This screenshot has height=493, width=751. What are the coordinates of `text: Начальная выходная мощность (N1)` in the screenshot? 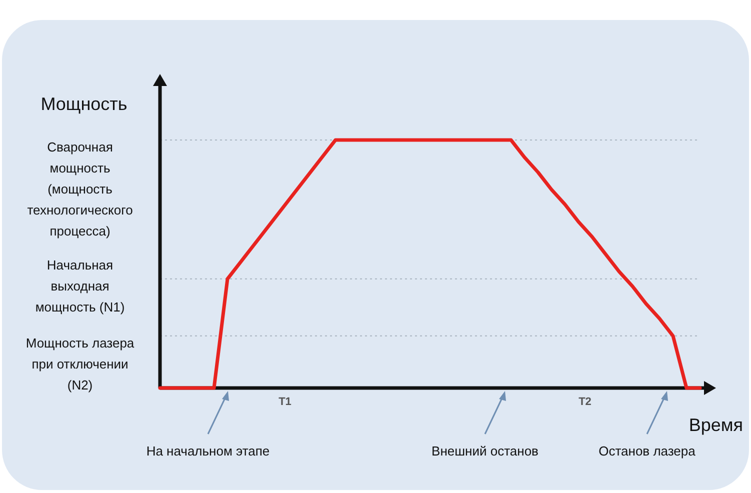 It's located at (80, 286).